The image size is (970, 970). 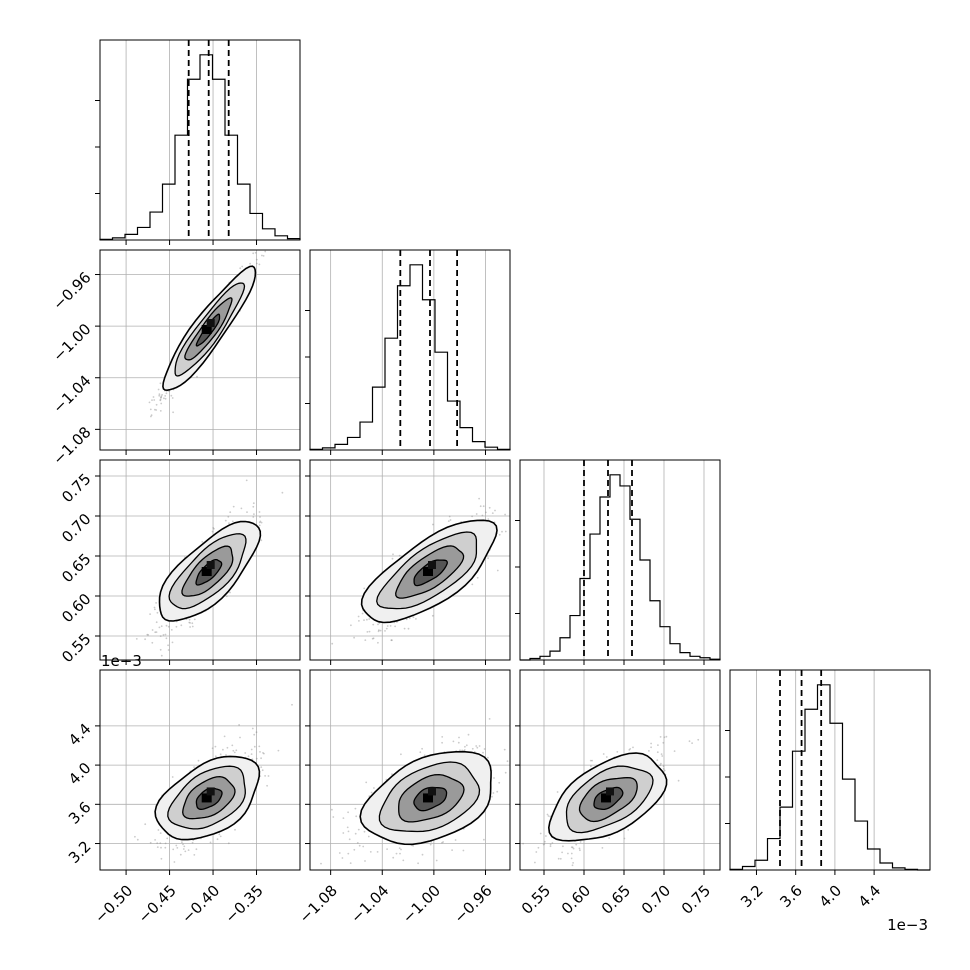 I want to click on y-tick-label: 0.70, so click(x=76, y=528).